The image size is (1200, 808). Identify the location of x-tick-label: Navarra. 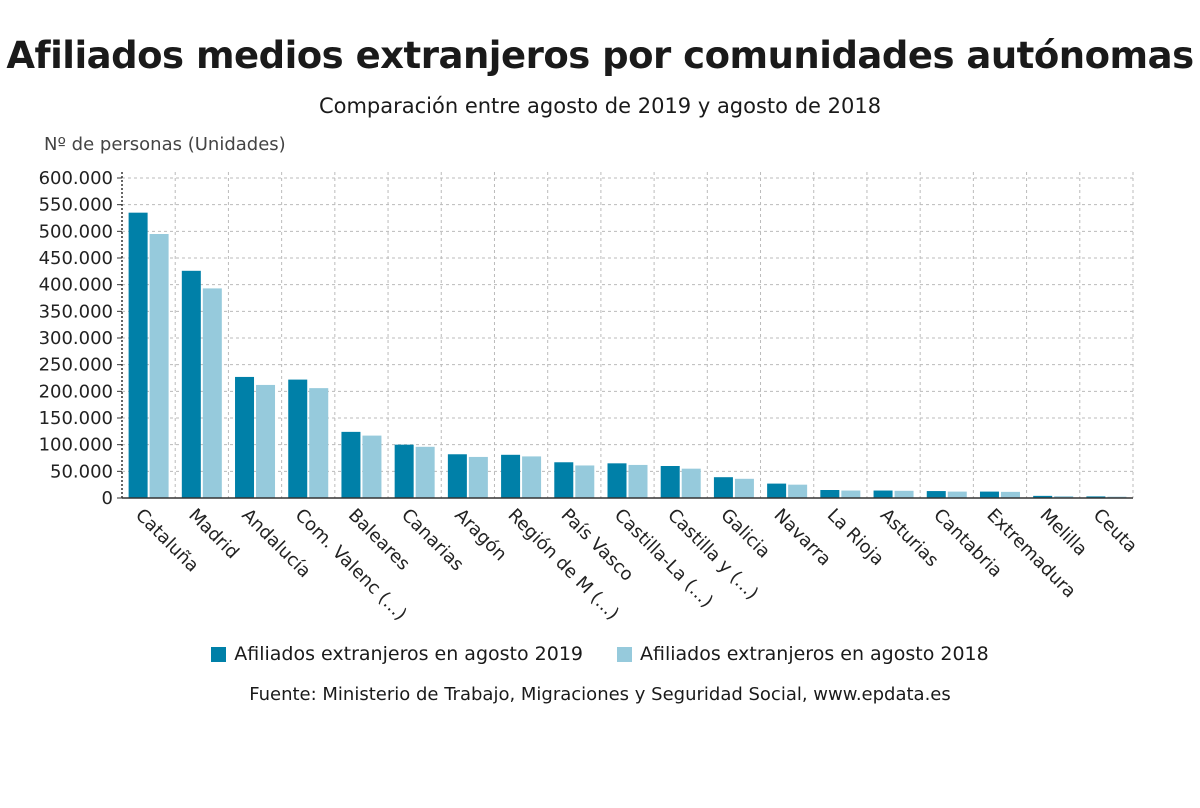
(803, 538).